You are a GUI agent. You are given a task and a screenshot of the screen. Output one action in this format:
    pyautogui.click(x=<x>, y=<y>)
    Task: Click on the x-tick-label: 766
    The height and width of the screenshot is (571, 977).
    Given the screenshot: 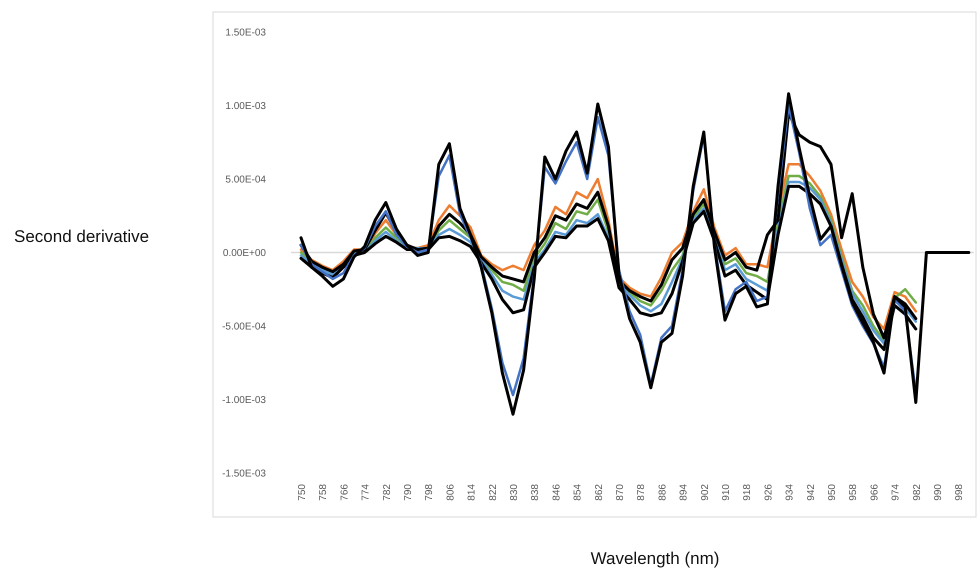 What is the action you would take?
    pyautogui.click(x=344, y=492)
    